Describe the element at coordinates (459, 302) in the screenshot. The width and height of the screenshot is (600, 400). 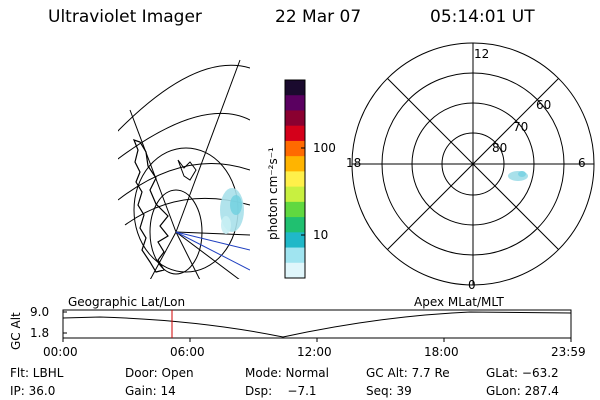
I see `timeline-right-label: Apex MLat/MLT` at that location.